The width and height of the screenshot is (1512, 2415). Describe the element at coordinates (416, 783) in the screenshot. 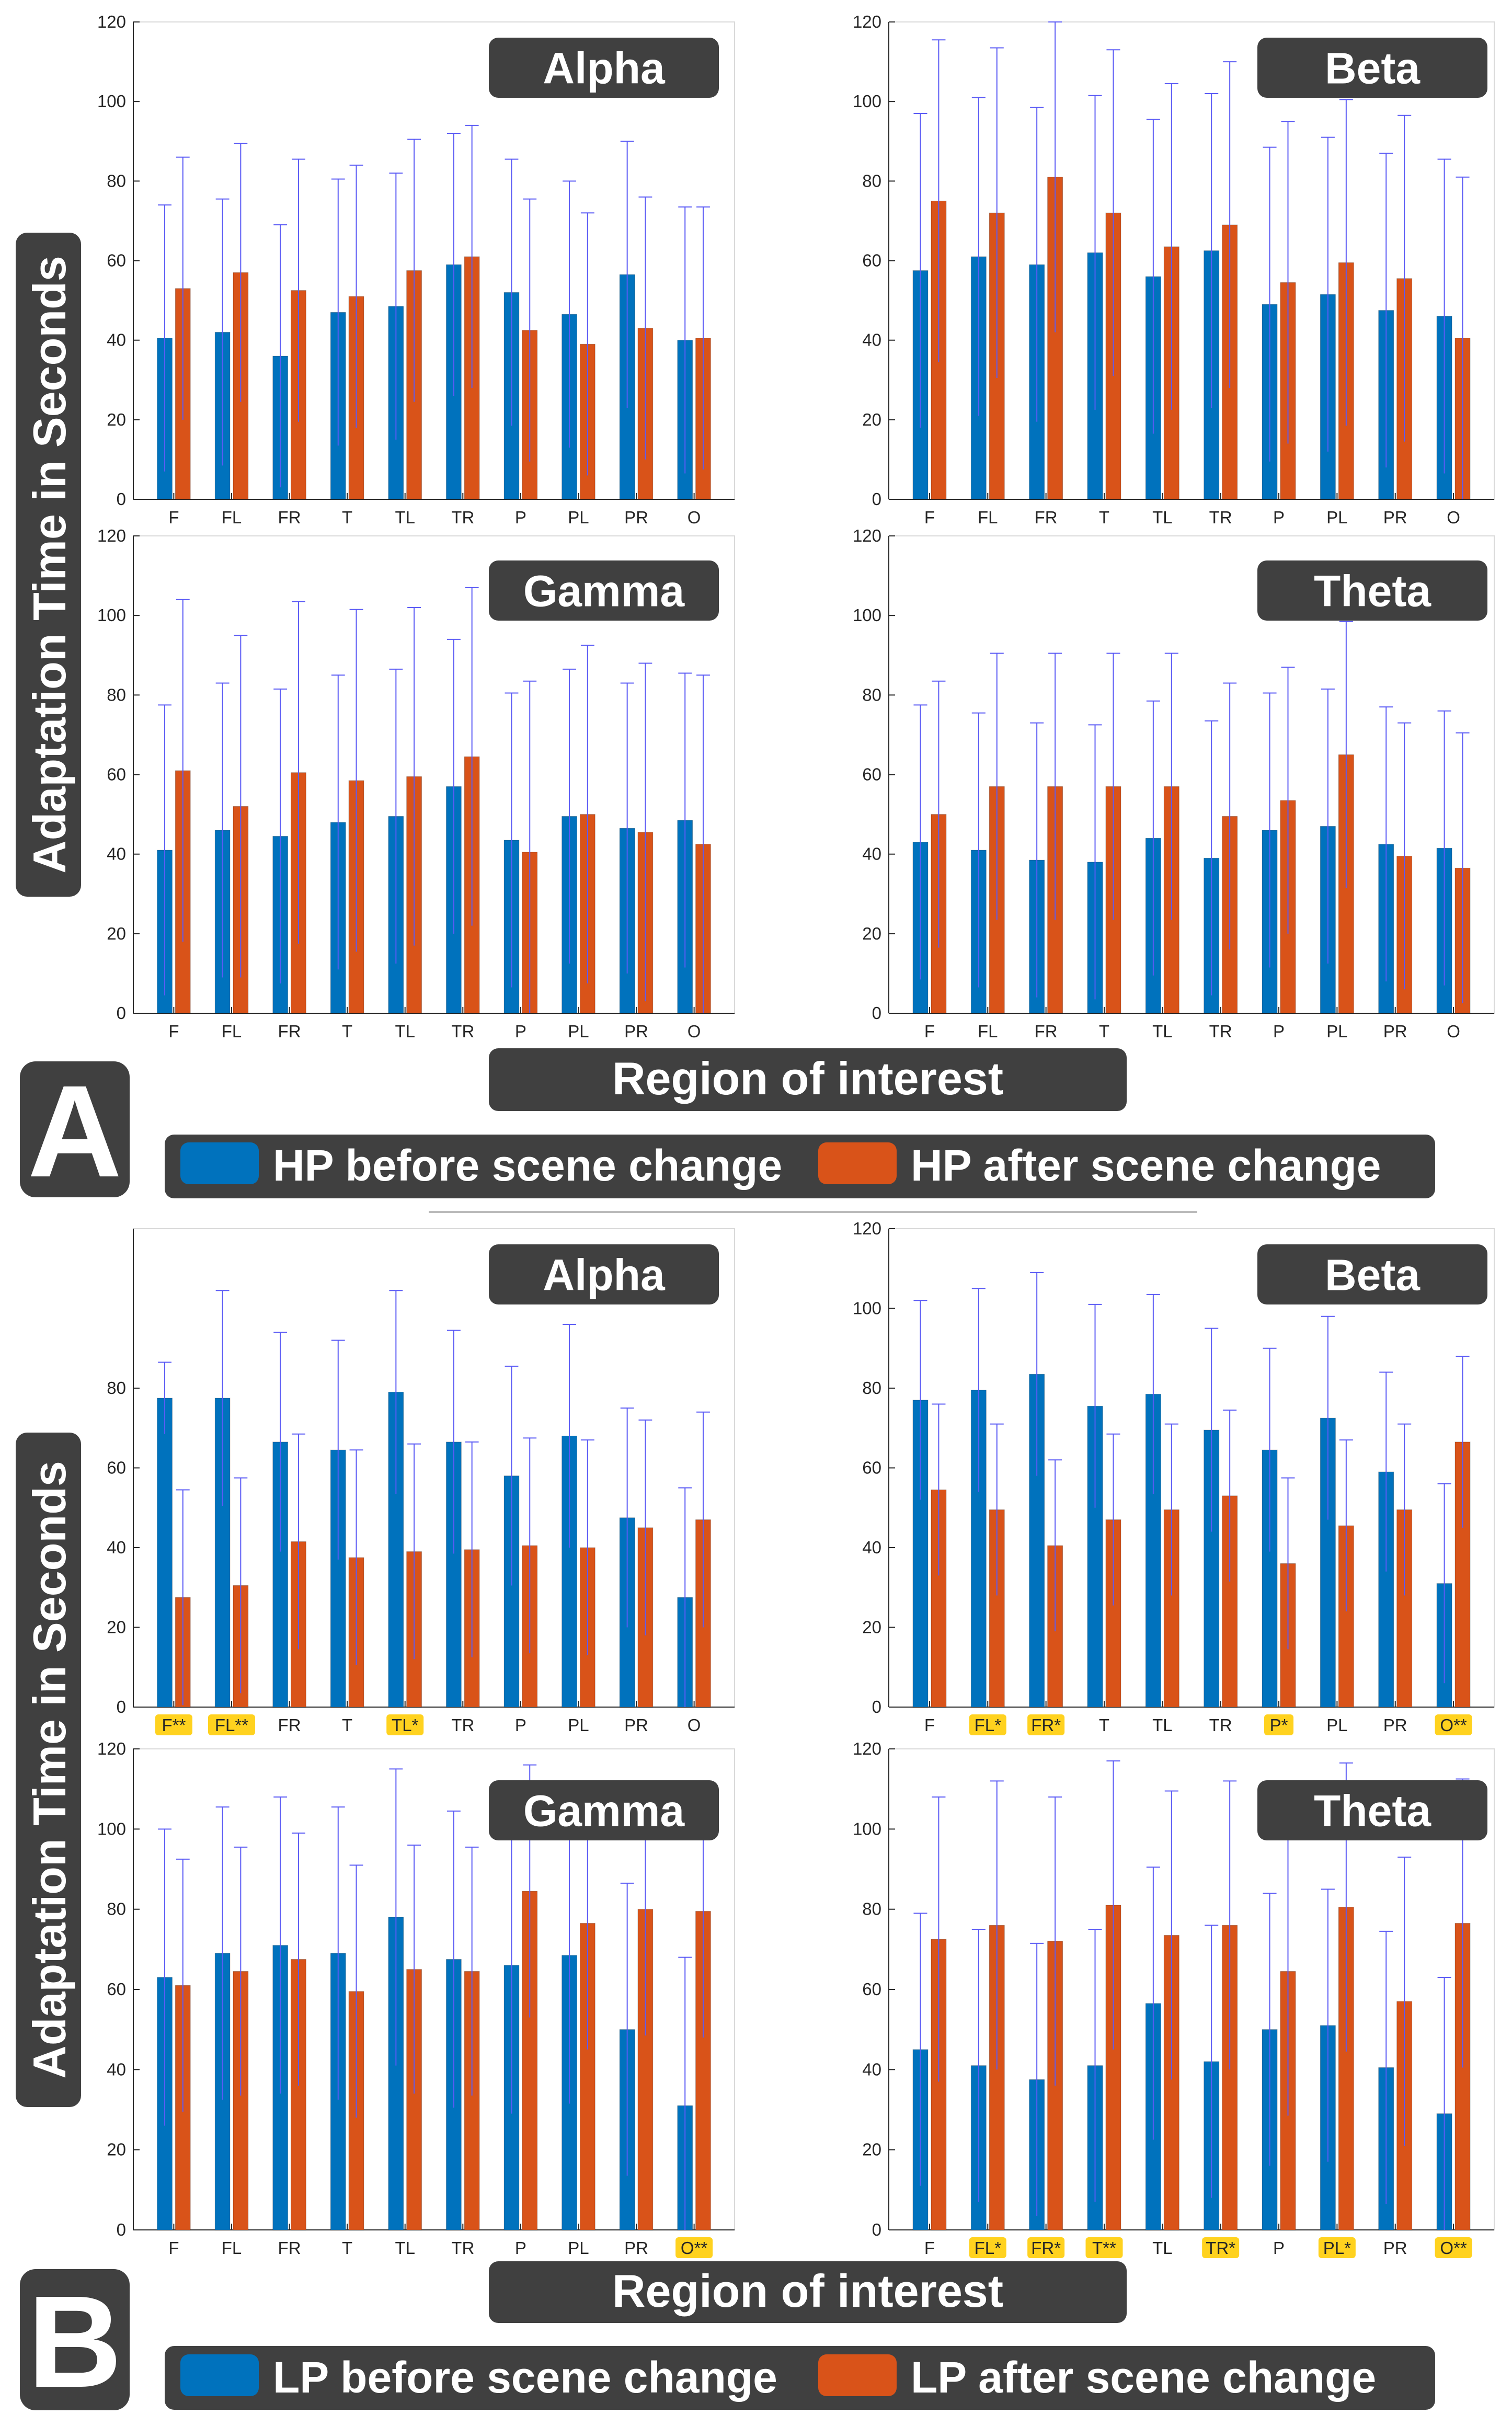

I see `chart-panel-a-gamma: 0 20 40 60 80 100 120 F FL FR T TL TR P PL PR O Gamma` at that location.